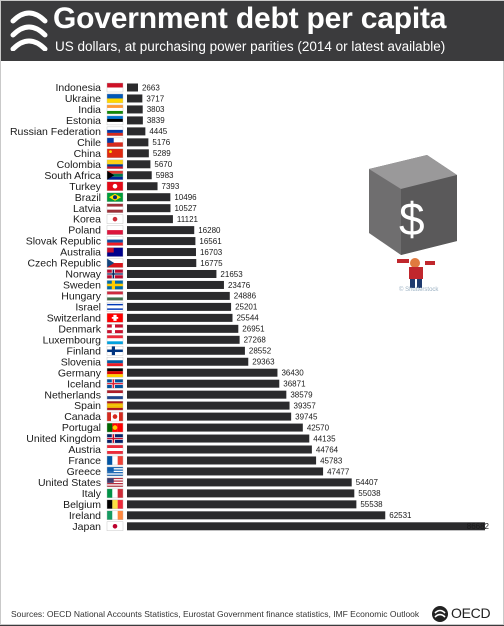 The height and width of the screenshot is (626, 504). I want to click on data-label: 10527, so click(185, 208).